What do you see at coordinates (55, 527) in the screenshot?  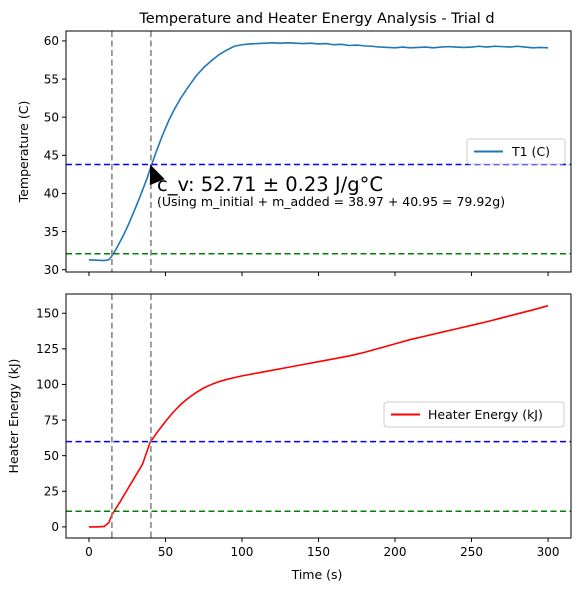 I see `energy-y-tick-label: 0` at bounding box center [55, 527].